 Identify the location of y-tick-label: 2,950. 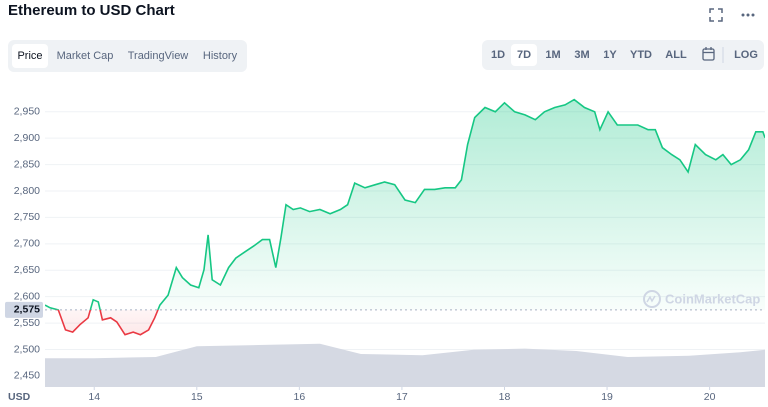
(27, 112).